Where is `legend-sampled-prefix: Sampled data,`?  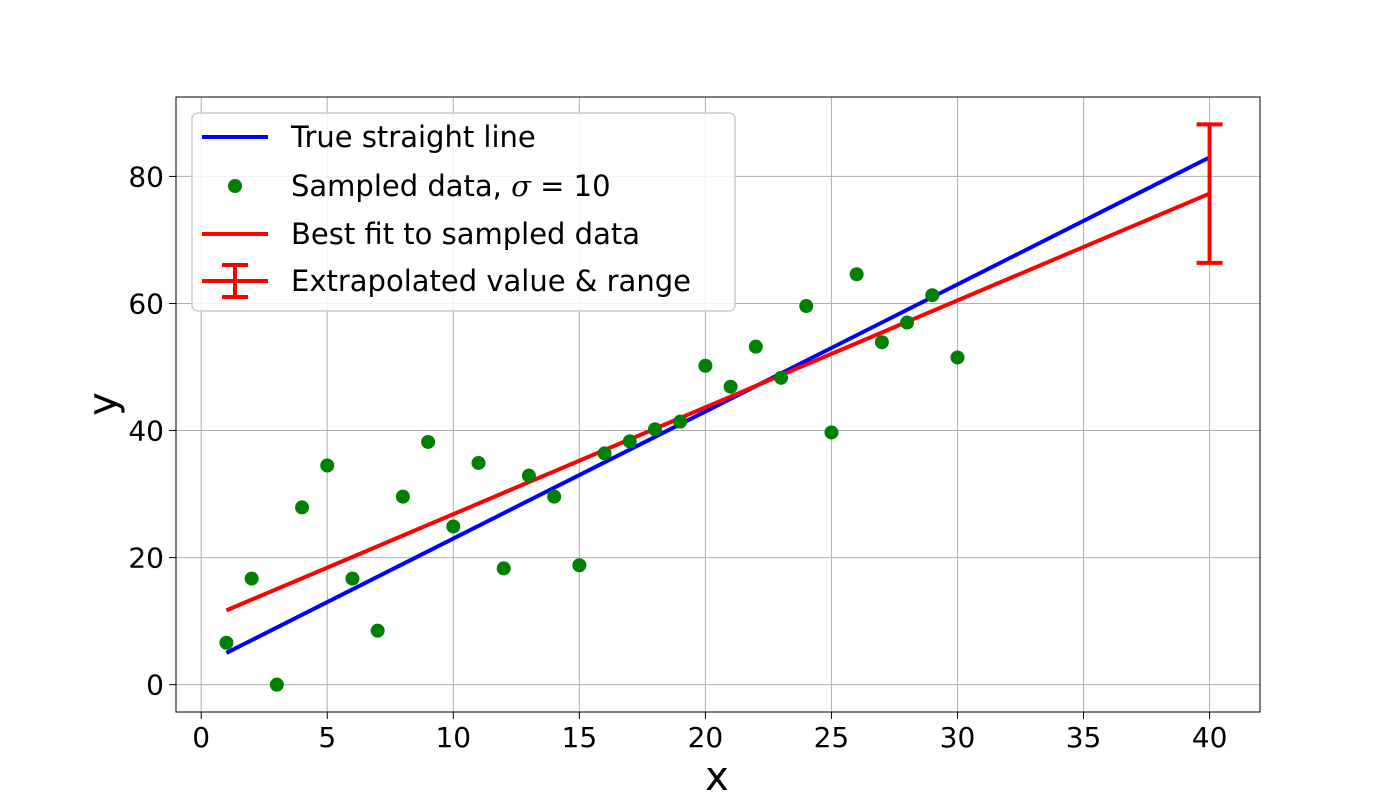
legend-sampled-prefix: Sampled data, is located at coordinates (401, 186).